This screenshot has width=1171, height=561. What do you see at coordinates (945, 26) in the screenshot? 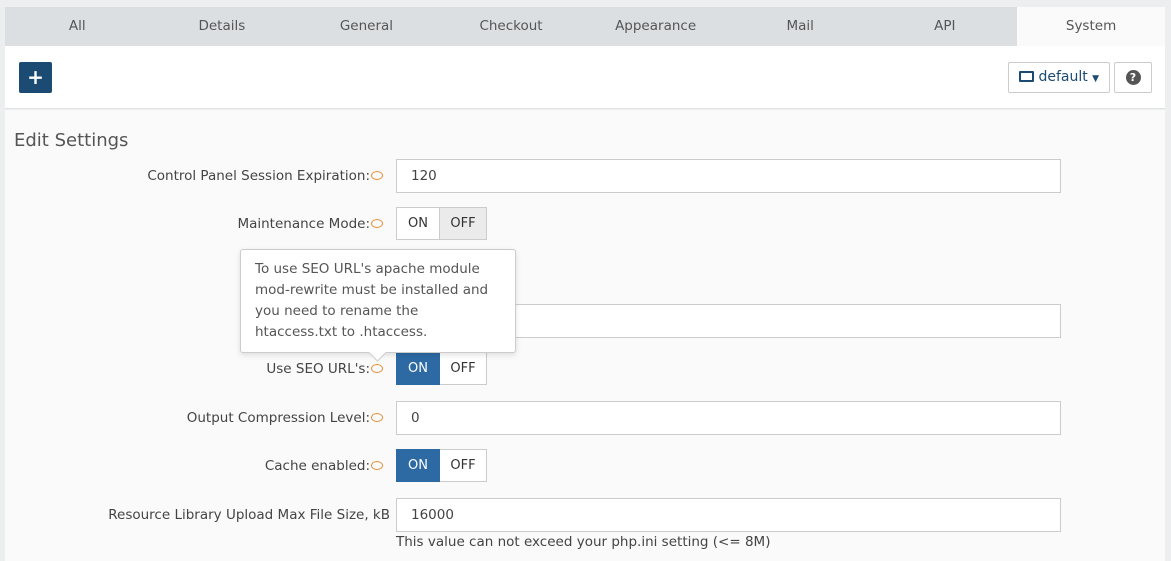
I see `tab-api: API` at bounding box center [945, 26].